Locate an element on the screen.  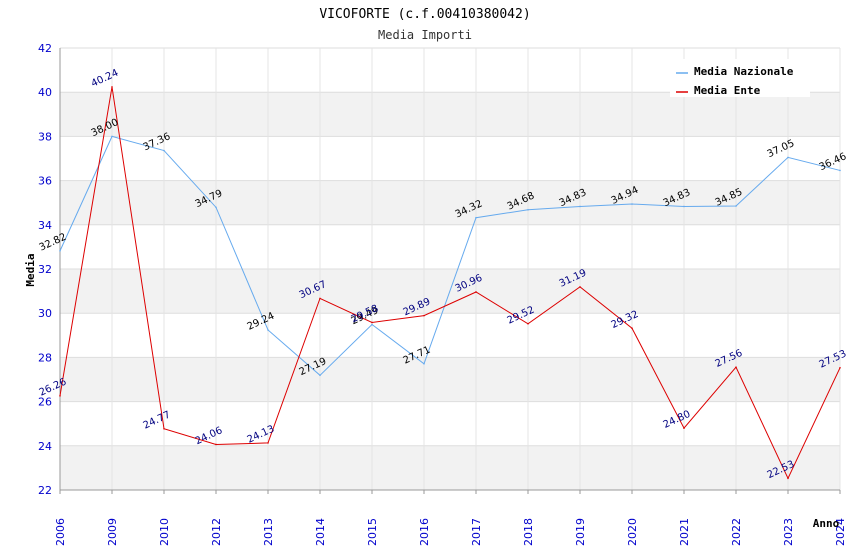
x-tick-label: 2014 is located at coordinates (320, 532).